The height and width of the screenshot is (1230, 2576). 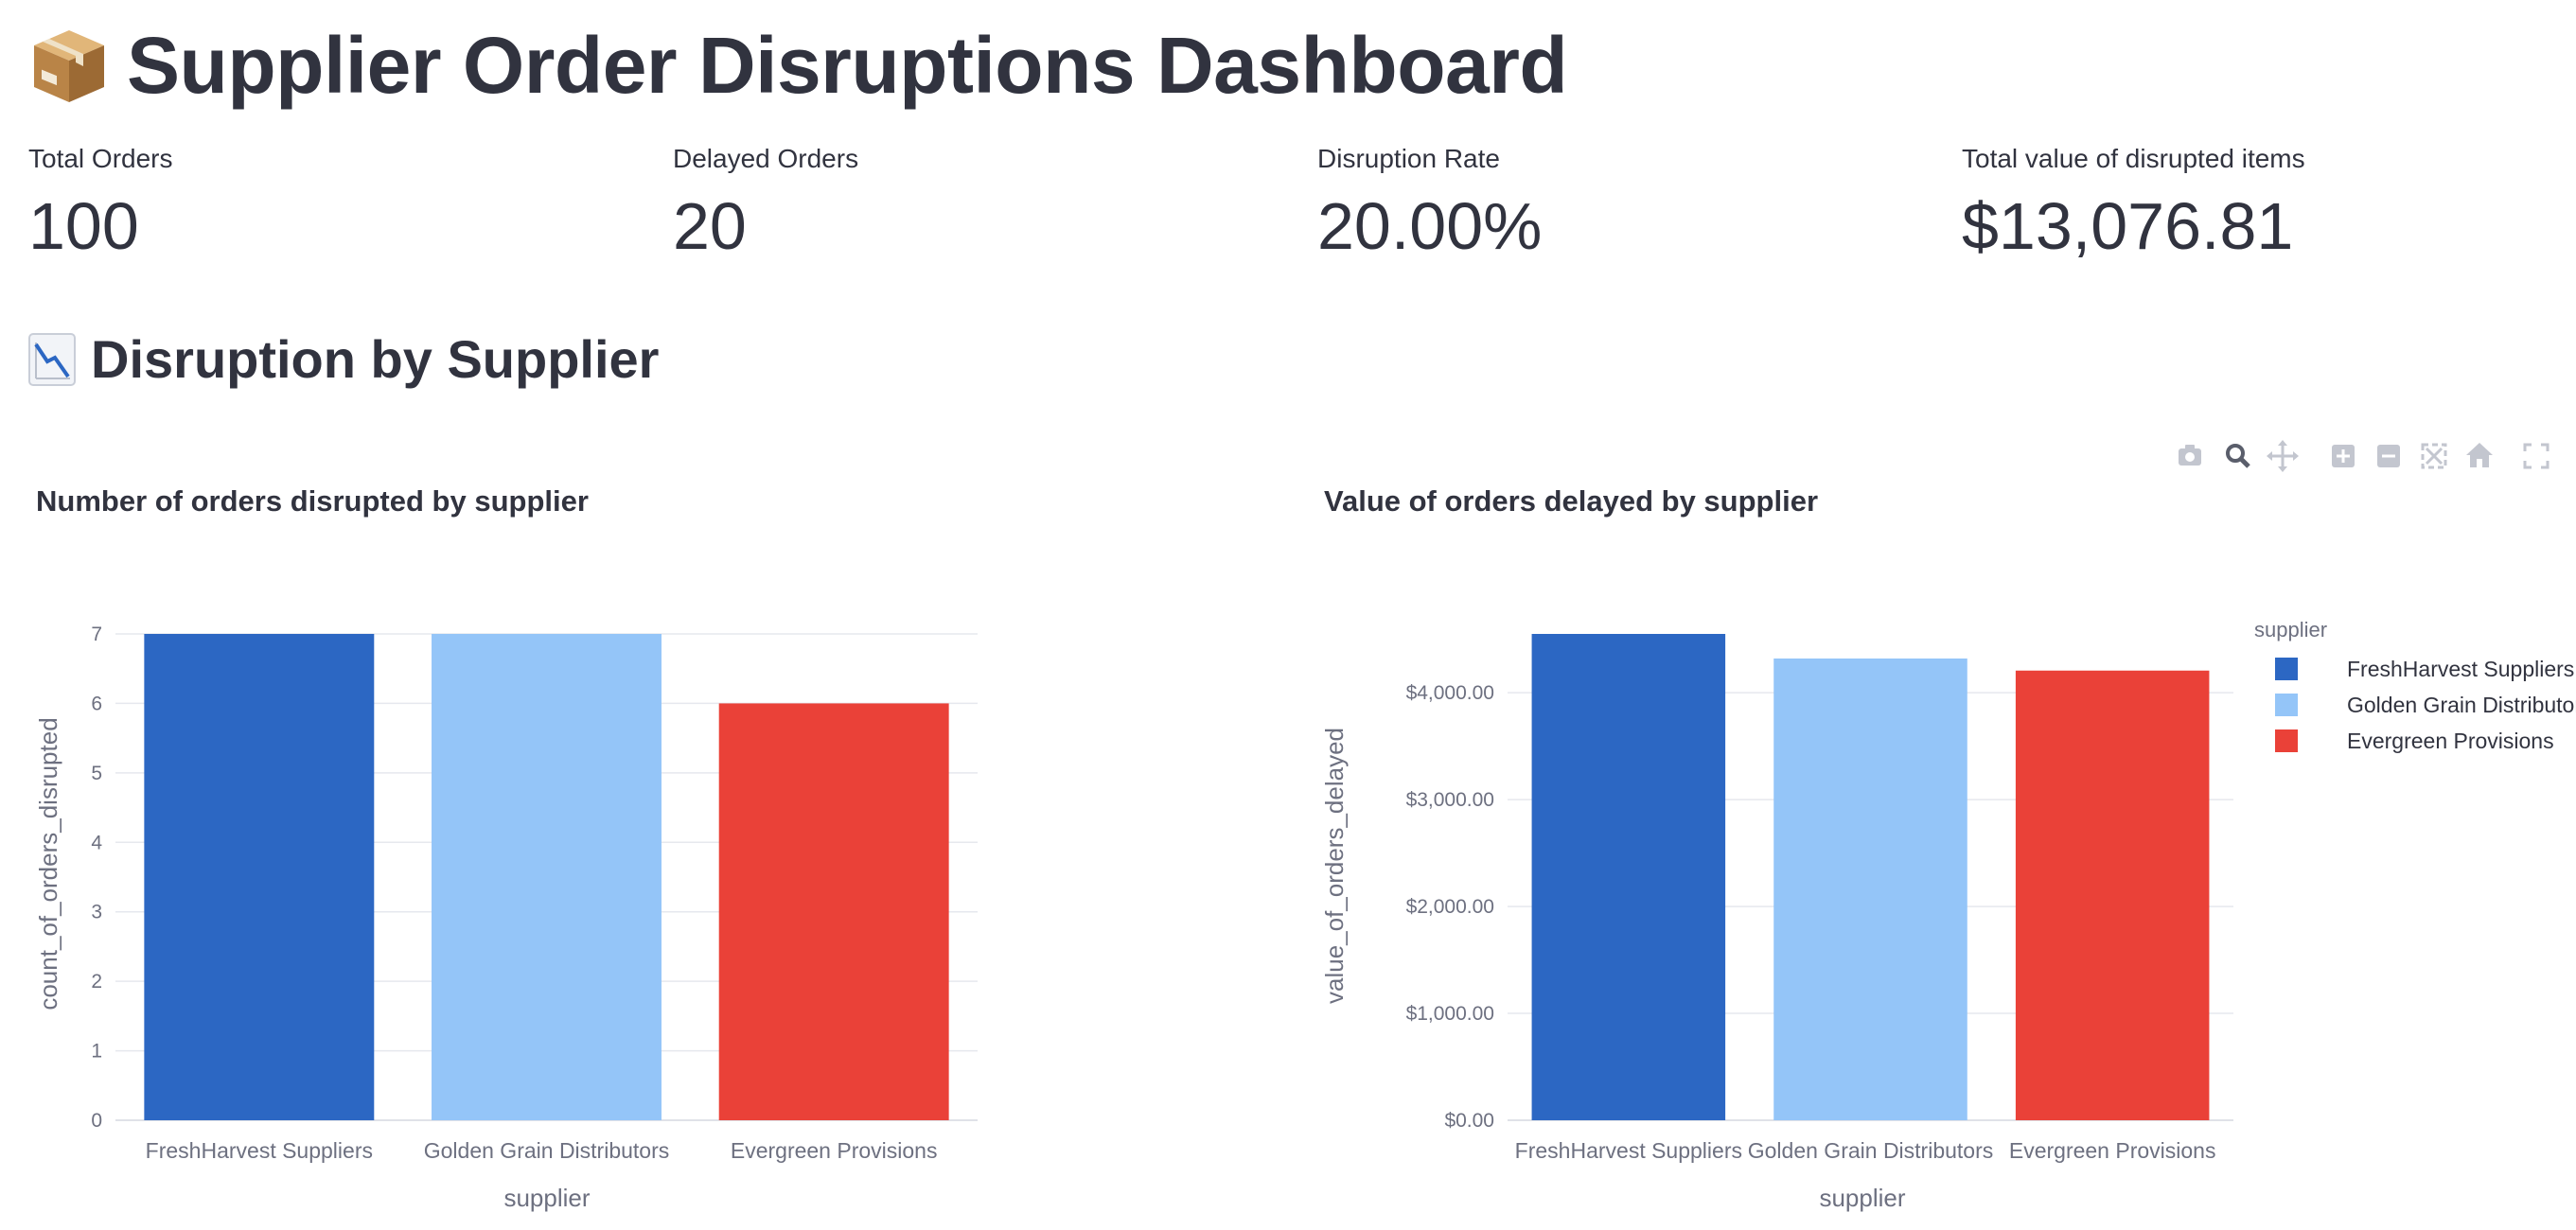 What do you see at coordinates (2343, 456) in the screenshot?
I see `zoom-in-icon` at bounding box center [2343, 456].